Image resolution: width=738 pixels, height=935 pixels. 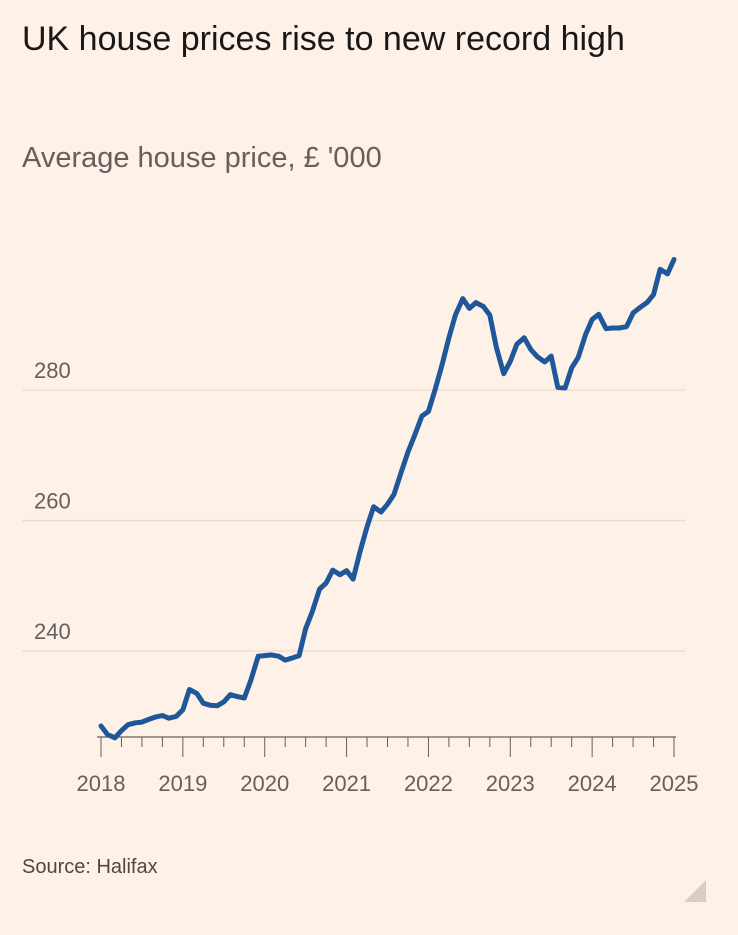 I want to click on x-tick-label-2021: 2021, so click(x=346, y=783).